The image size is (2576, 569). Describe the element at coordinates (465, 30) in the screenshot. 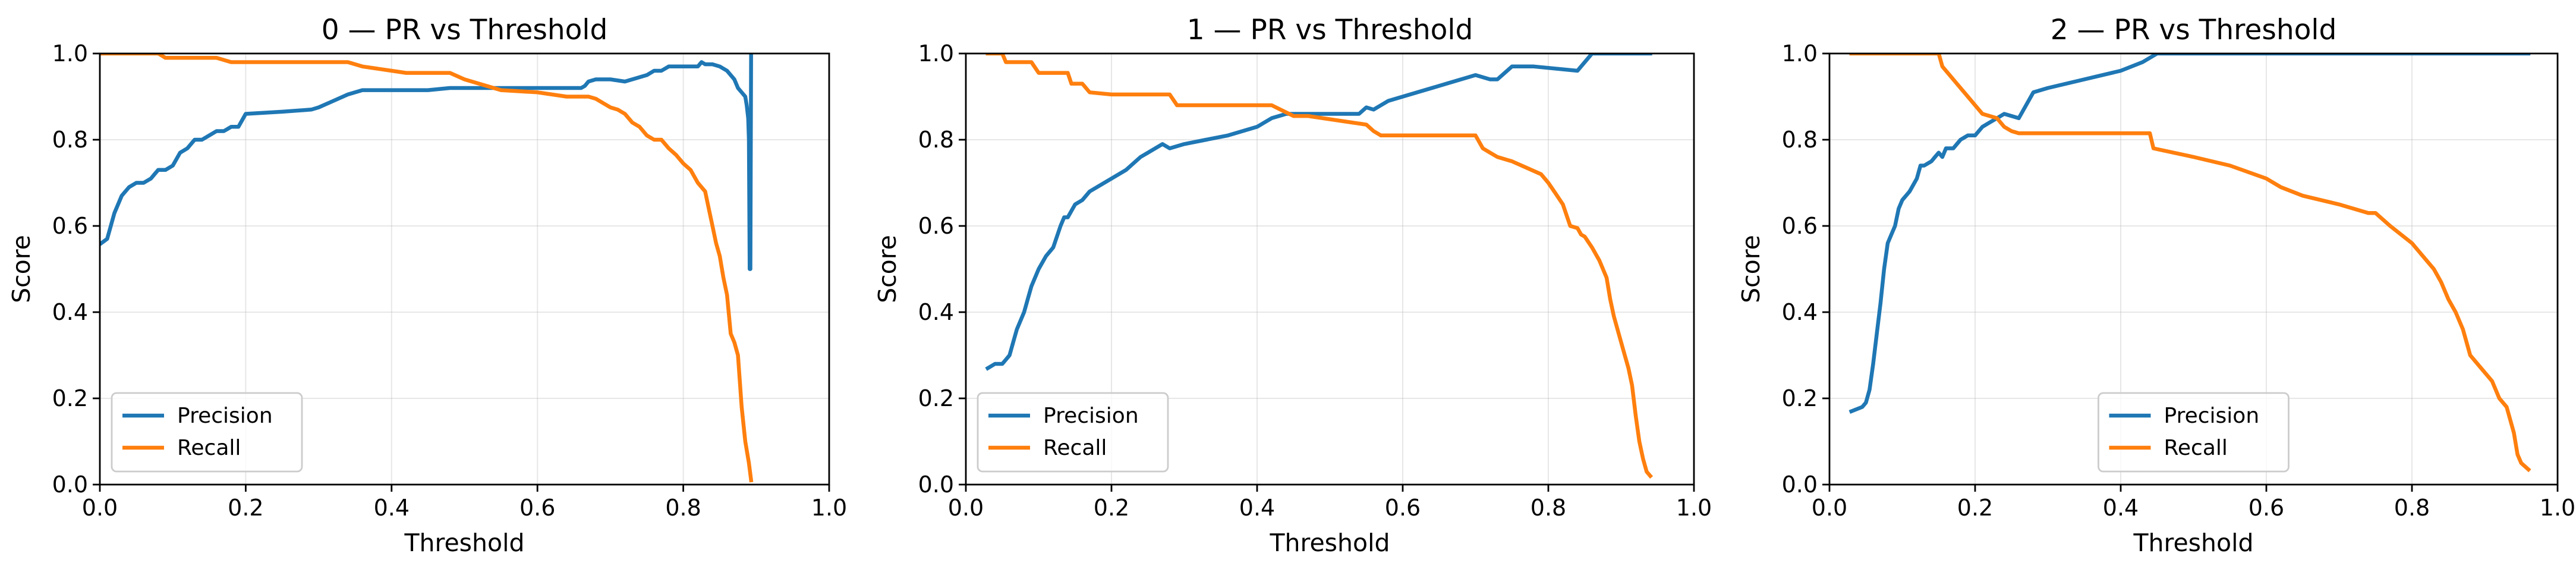

I see `chart-title: 0 — PR vs Threshold` at that location.